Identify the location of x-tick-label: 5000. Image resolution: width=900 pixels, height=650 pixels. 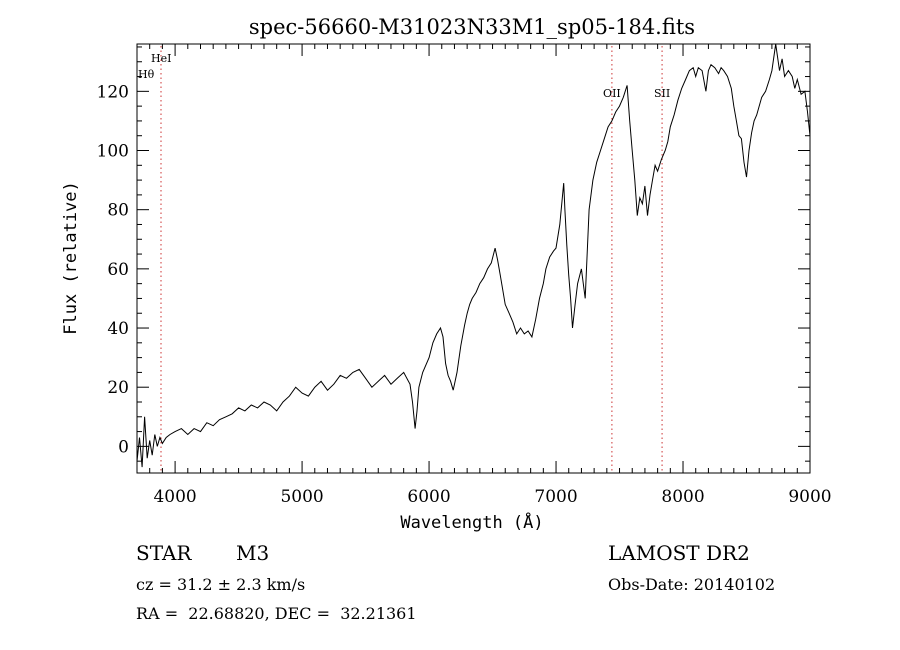
(301, 497).